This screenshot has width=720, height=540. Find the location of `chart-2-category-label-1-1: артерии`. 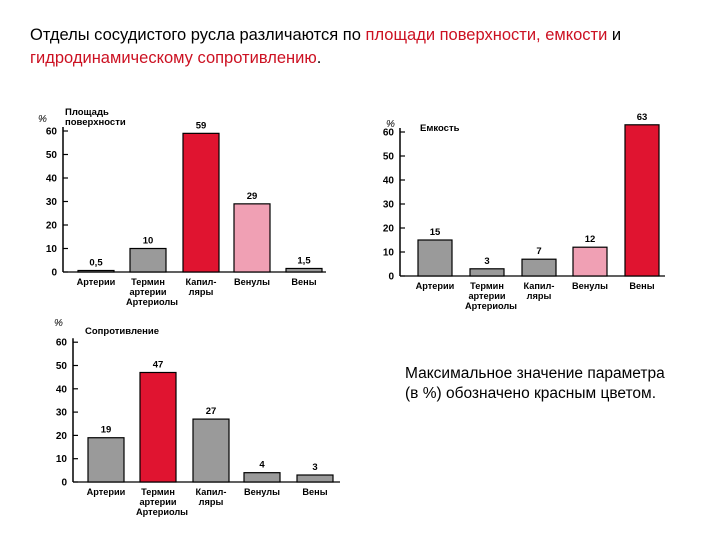

chart-2-category-label-1-1: артерии is located at coordinates (157, 502).